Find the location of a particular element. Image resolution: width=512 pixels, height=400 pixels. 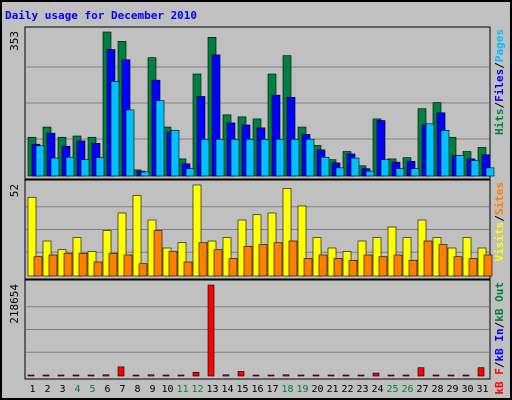

legend-middle-part-0: Visits is located at coordinates (499, 242).